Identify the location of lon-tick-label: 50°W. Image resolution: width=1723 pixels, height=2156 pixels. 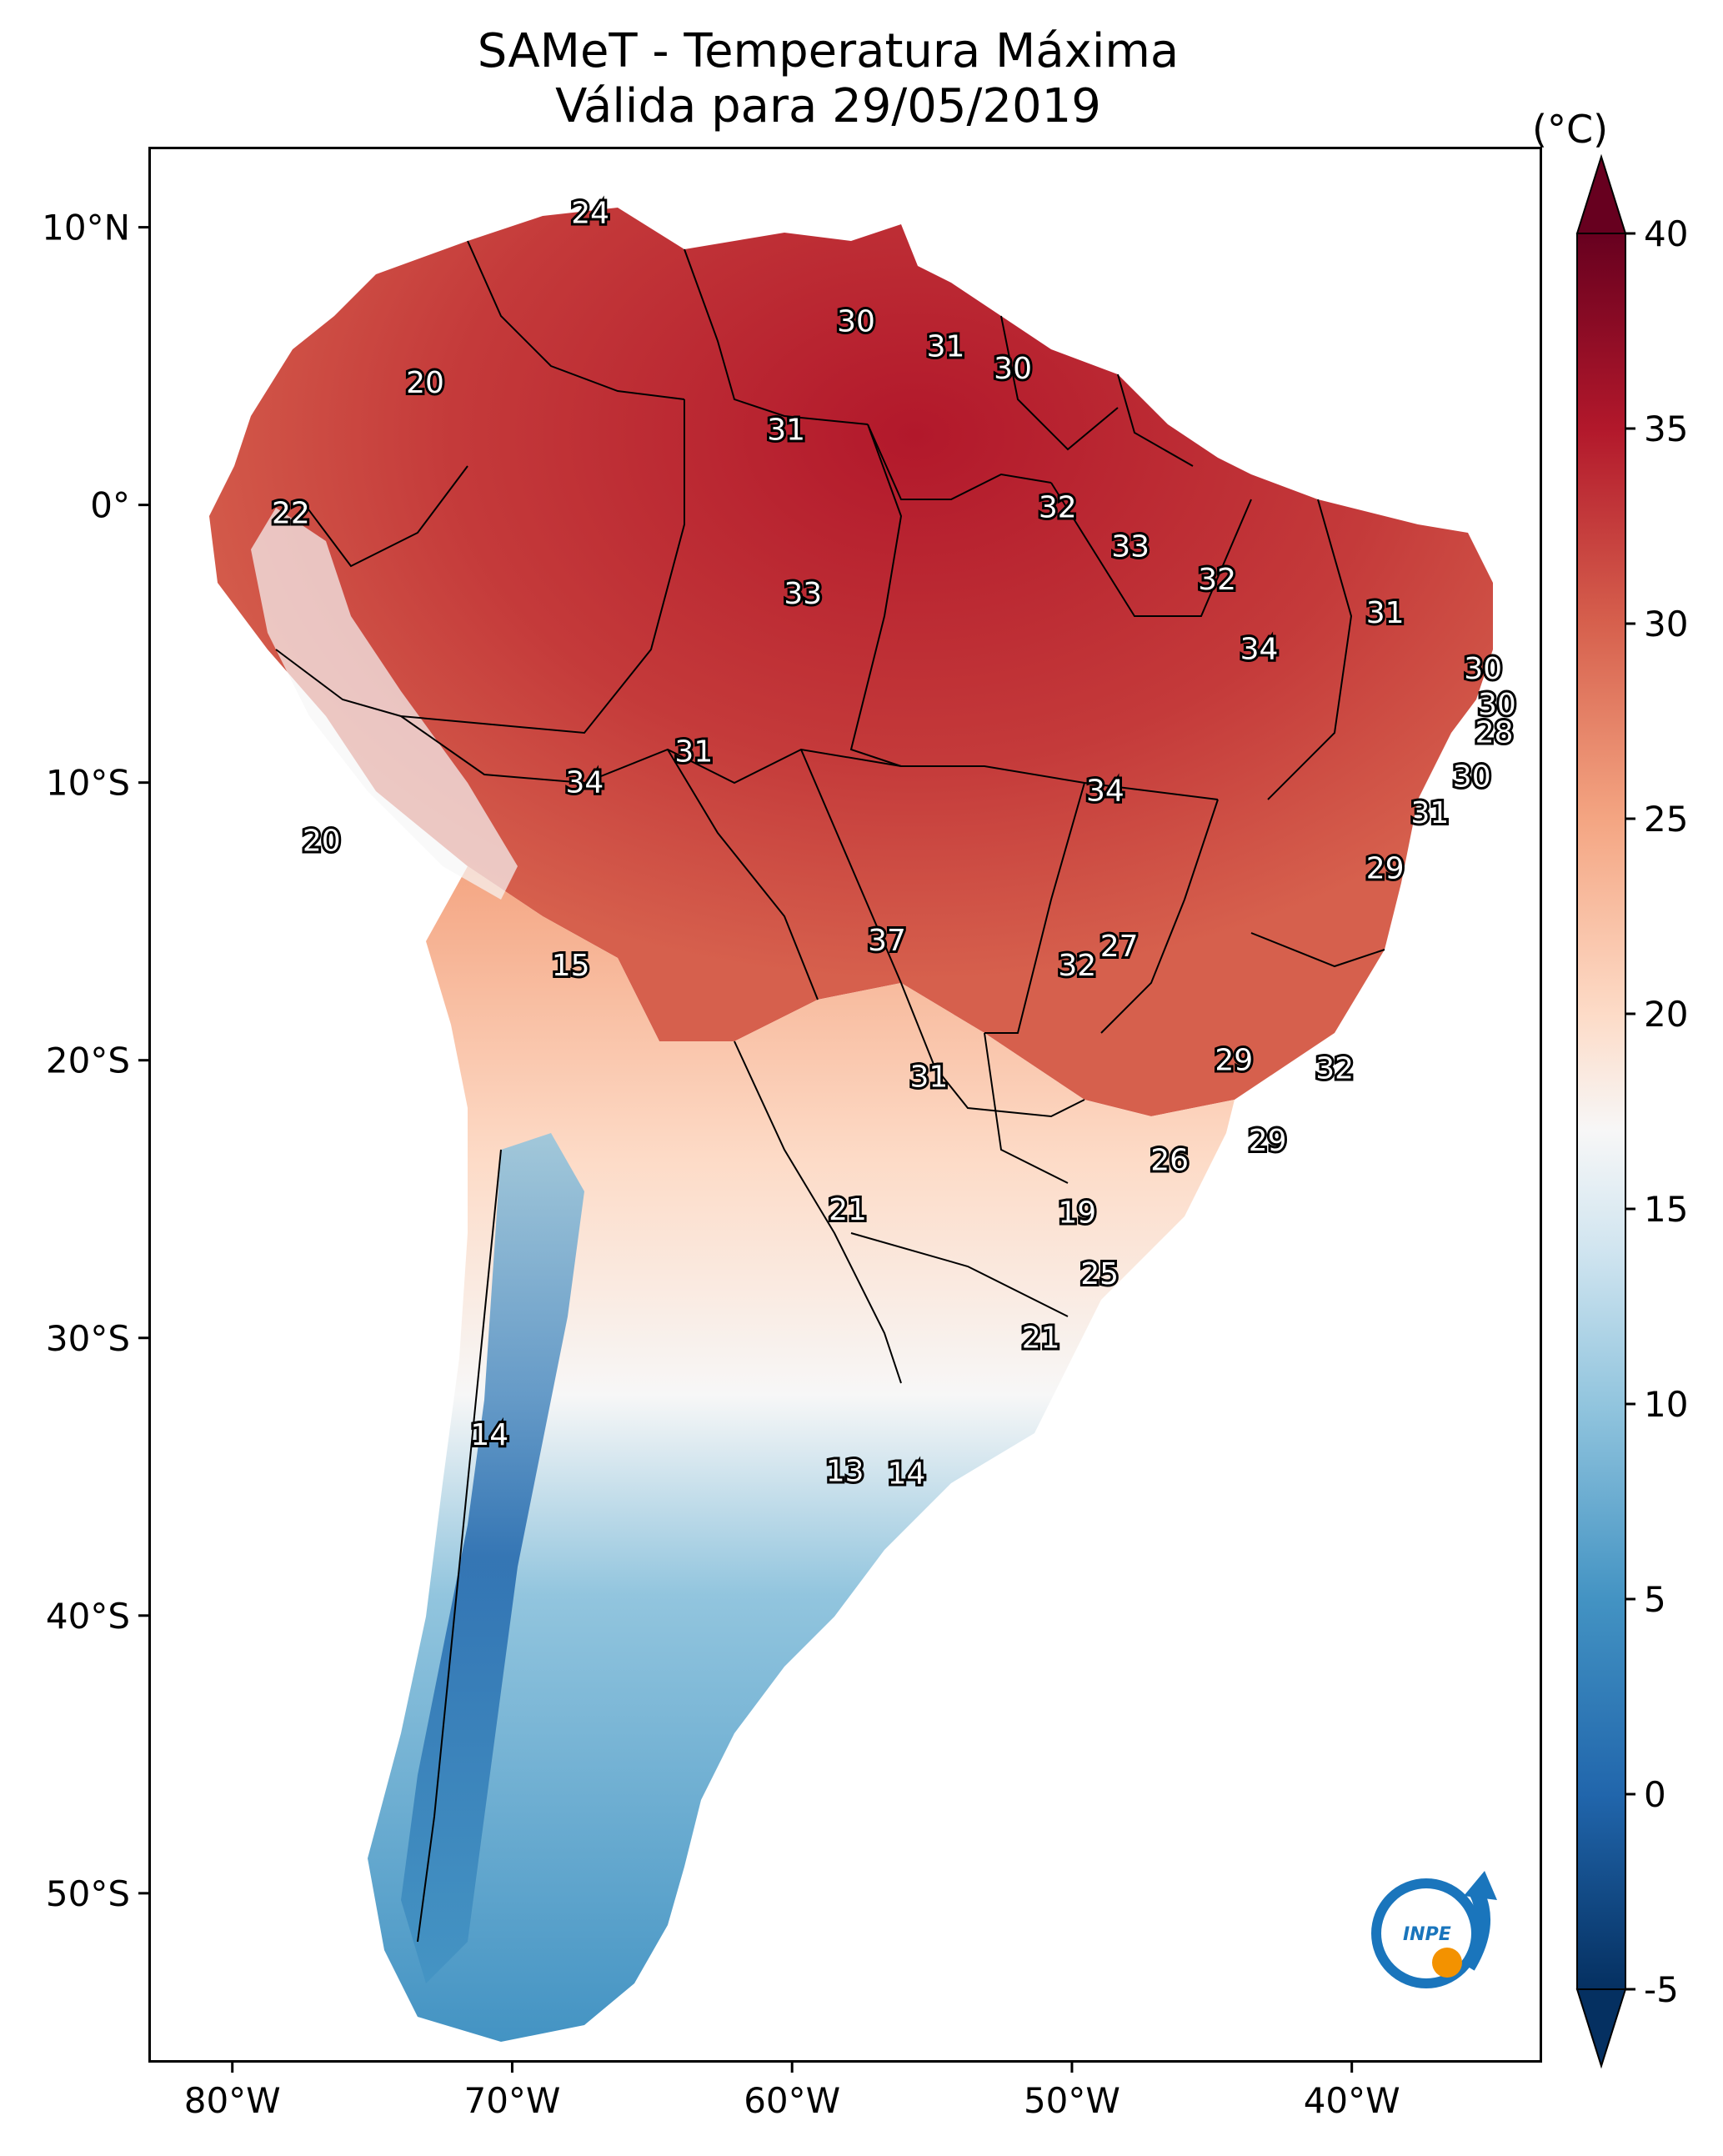
(1072, 2100).